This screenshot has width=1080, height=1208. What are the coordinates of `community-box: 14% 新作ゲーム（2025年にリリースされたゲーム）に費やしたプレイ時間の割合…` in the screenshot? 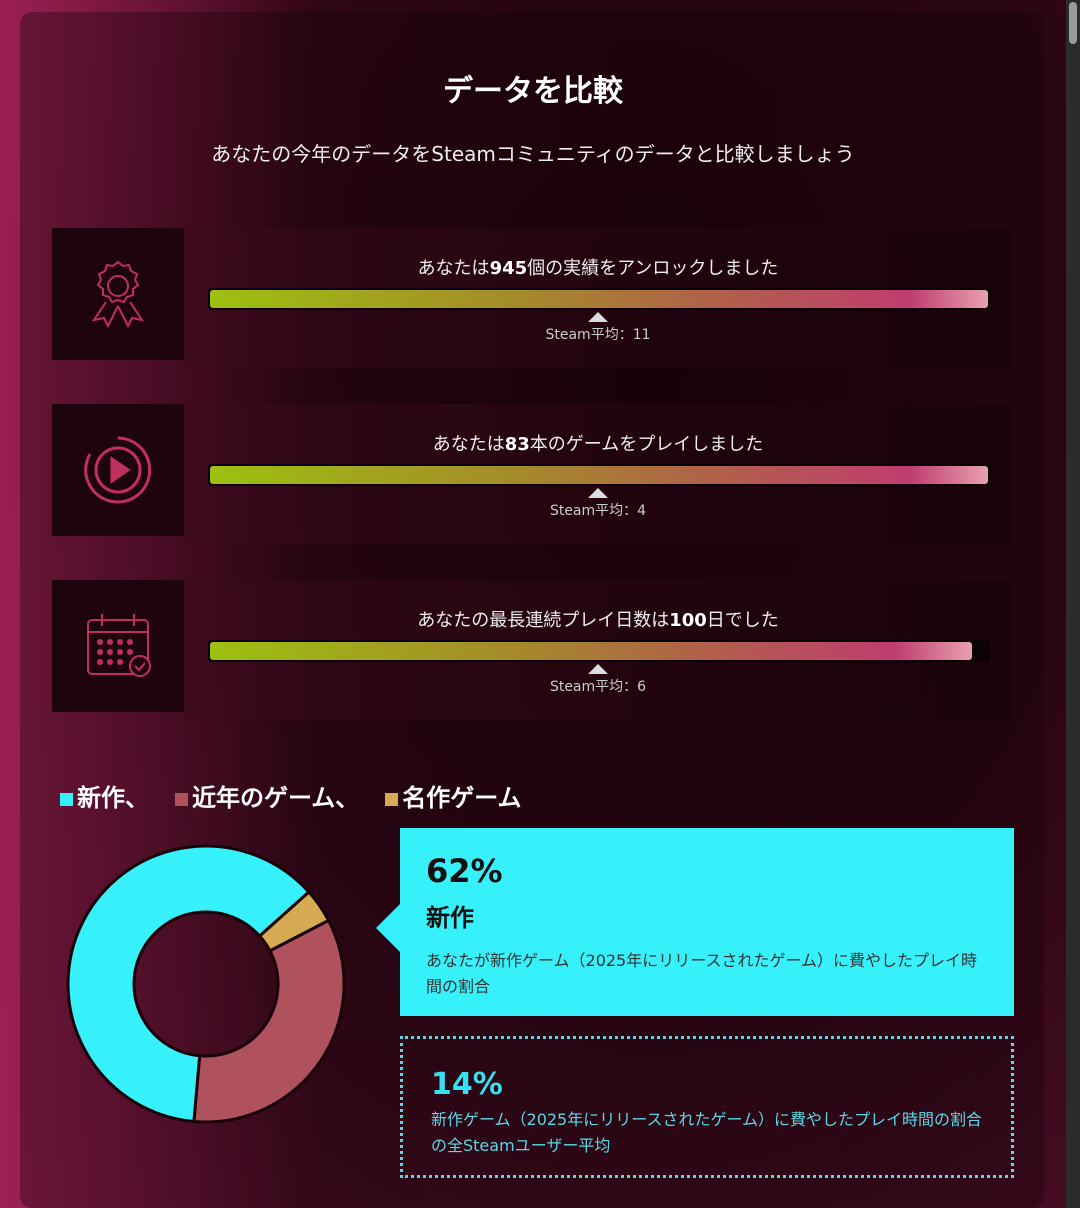 It's located at (707, 1107).